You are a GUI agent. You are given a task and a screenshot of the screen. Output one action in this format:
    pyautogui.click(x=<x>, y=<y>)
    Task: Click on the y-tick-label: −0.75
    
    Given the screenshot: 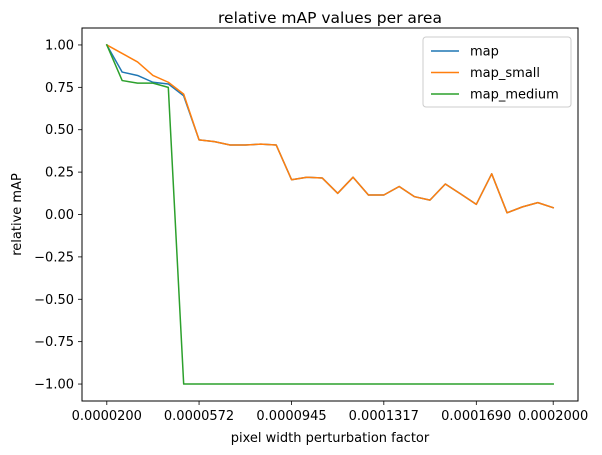 What is the action you would take?
    pyautogui.click(x=54, y=342)
    